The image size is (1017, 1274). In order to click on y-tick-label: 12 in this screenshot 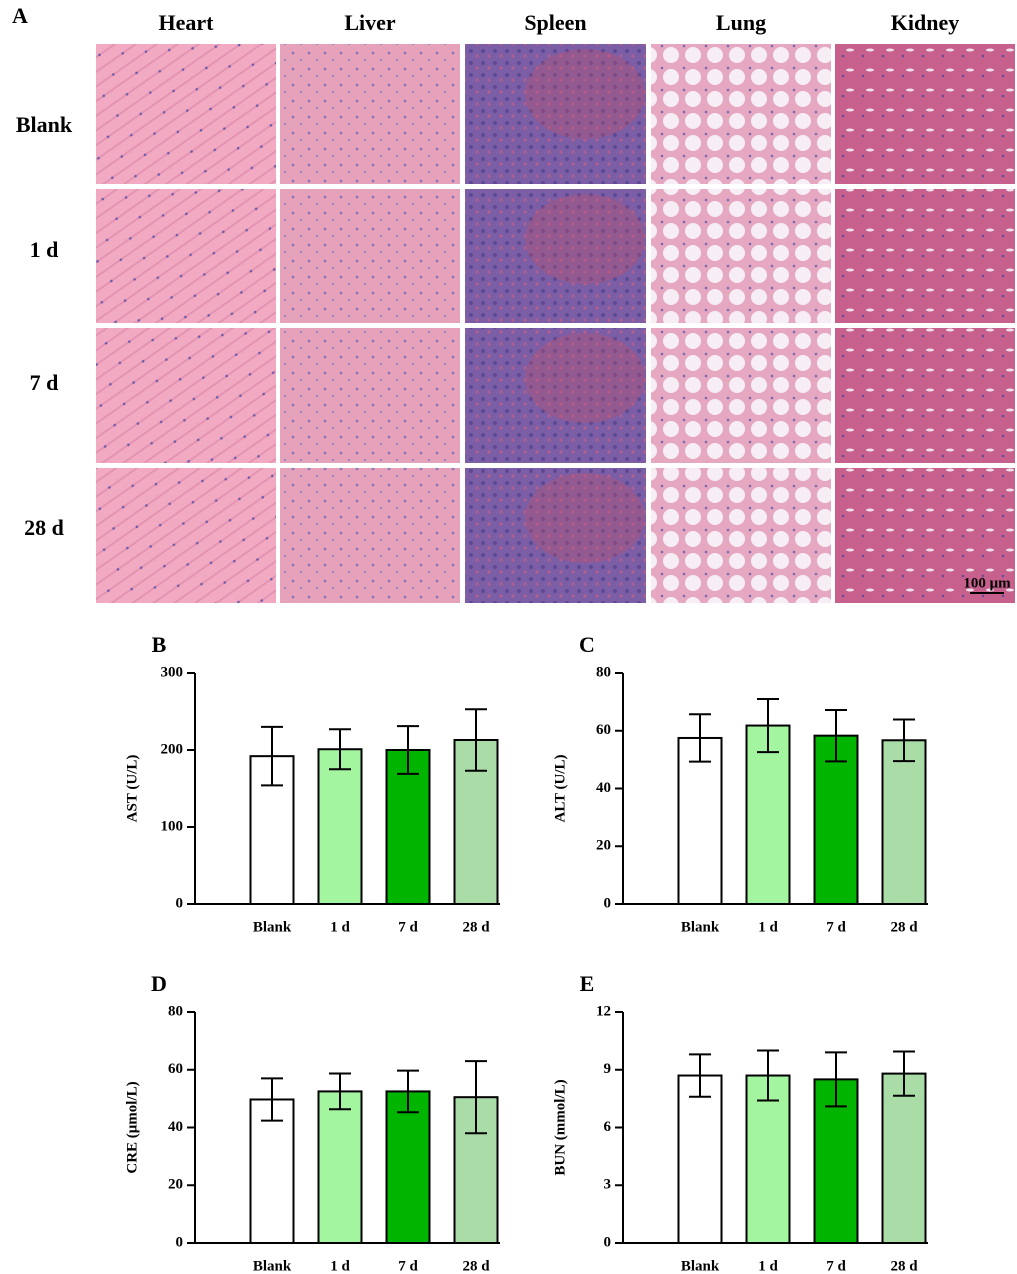, I will do `click(603, 1011)`.